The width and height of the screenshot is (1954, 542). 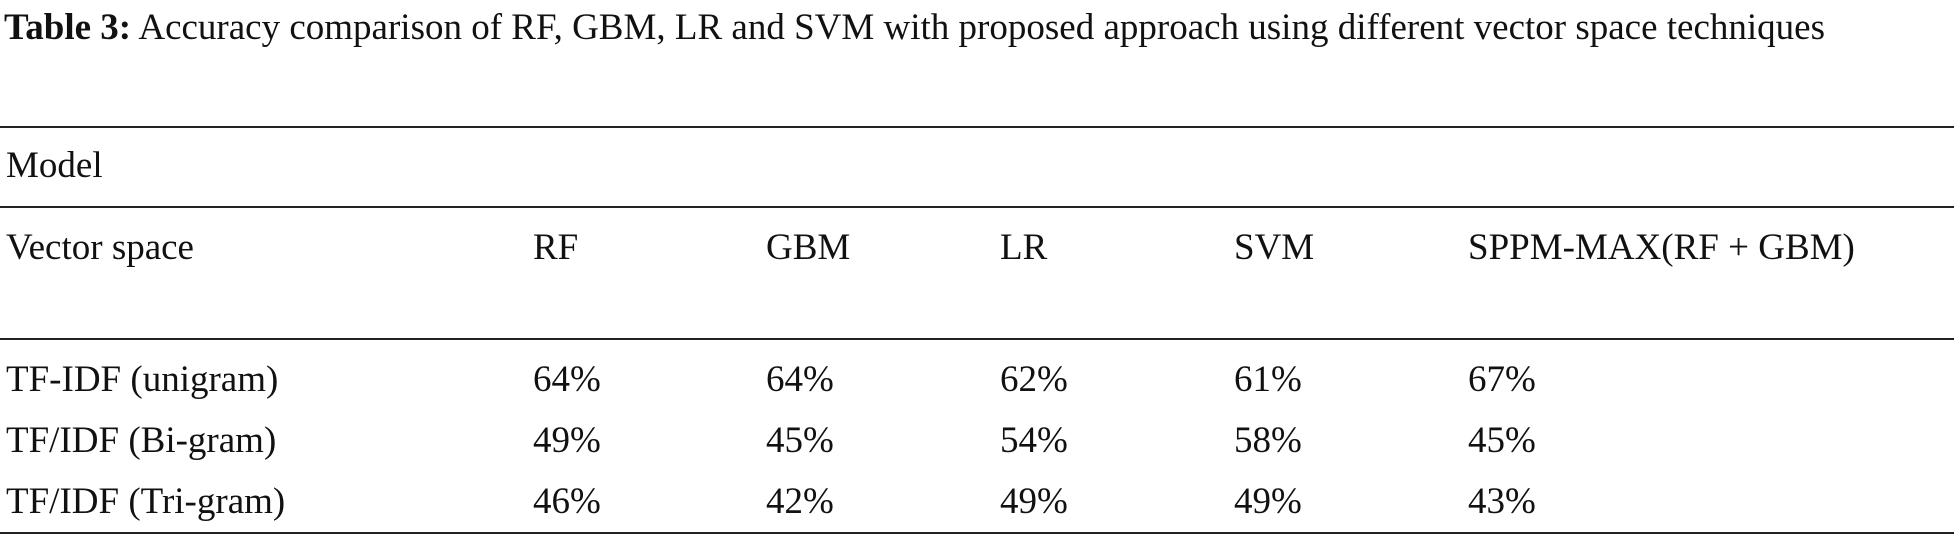 I want to click on caption-label: Table 3:, so click(x=68, y=27).